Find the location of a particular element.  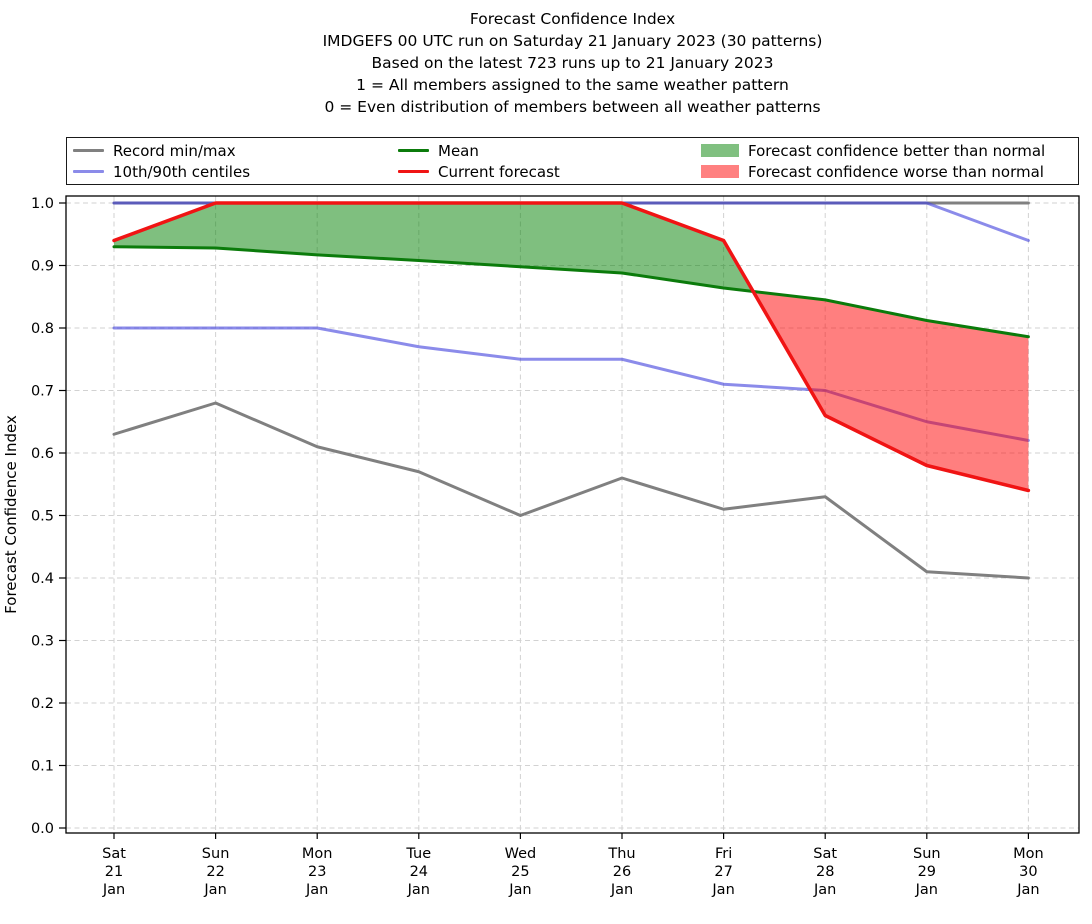

y-tick-label: 0.8 is located at coordinates (42, 329).